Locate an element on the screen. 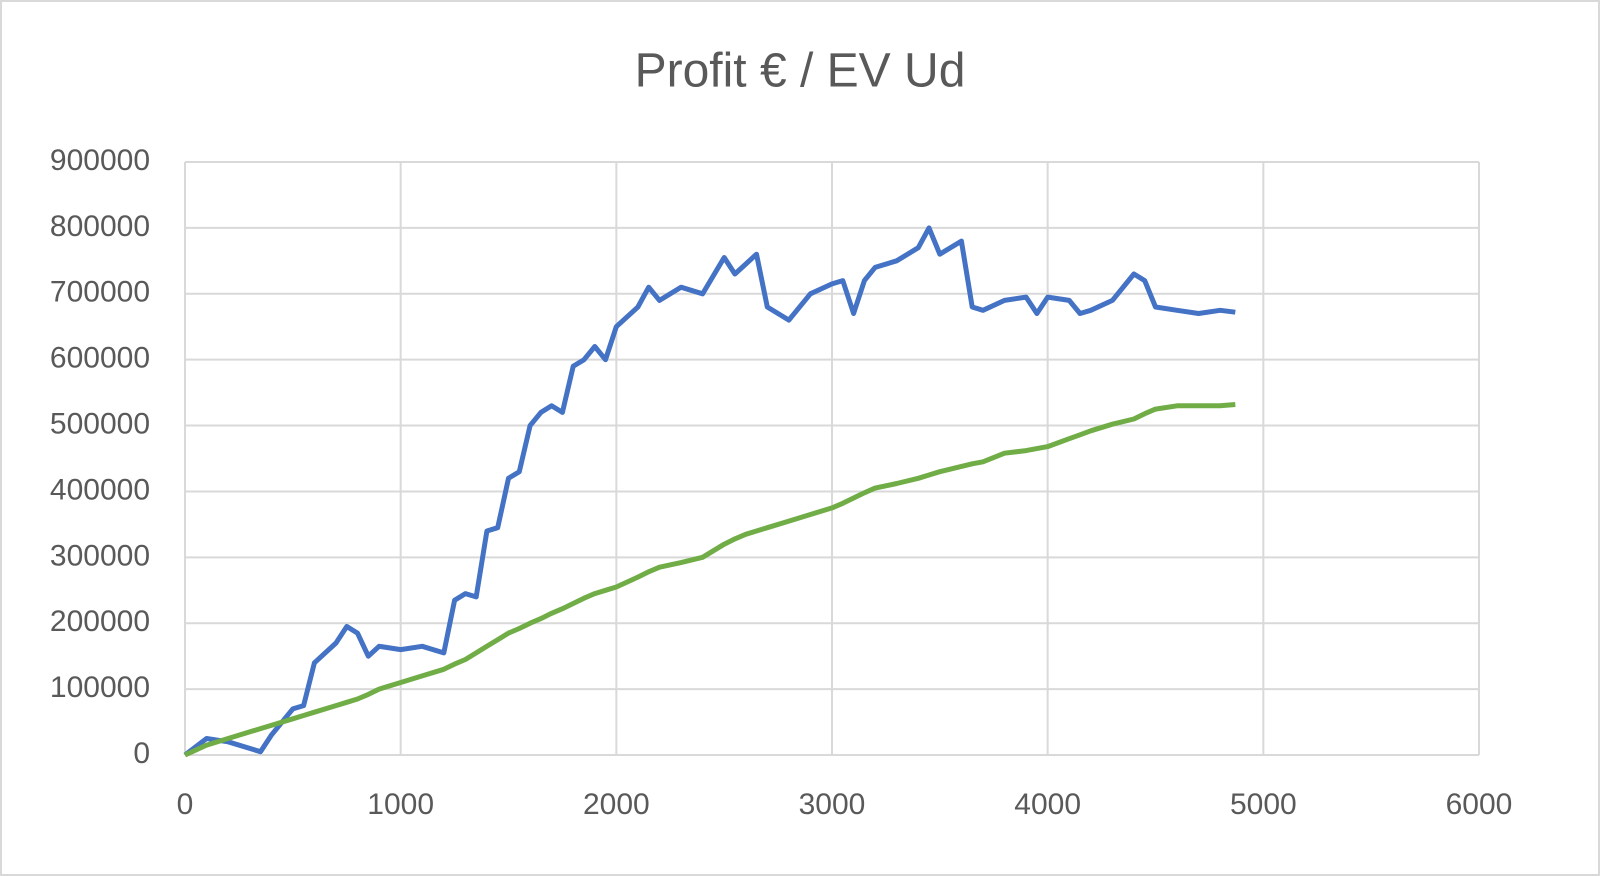 The image size is (1600, 876). x-tick-label: 6000 is located at coordinates (1479, 804).